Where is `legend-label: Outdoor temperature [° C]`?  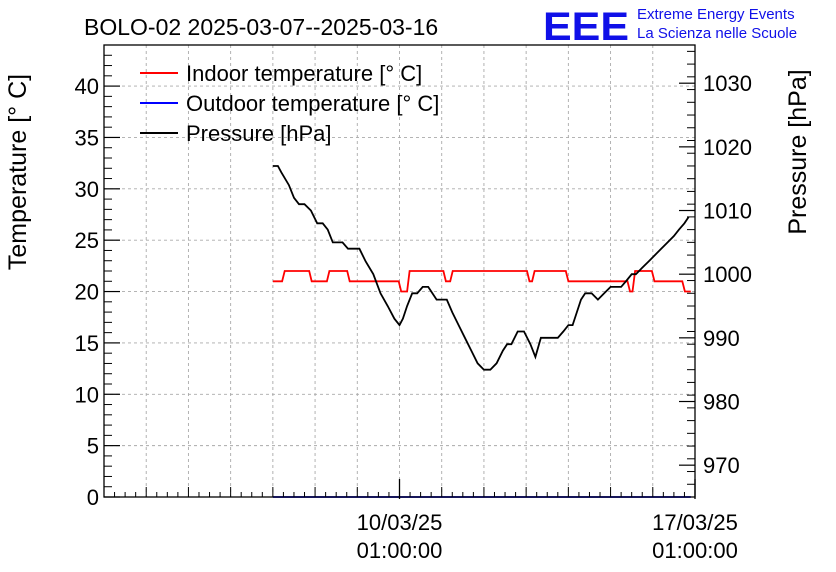
legend-label: Outdoor temperature [° C] is located at coordinates (312, 103).